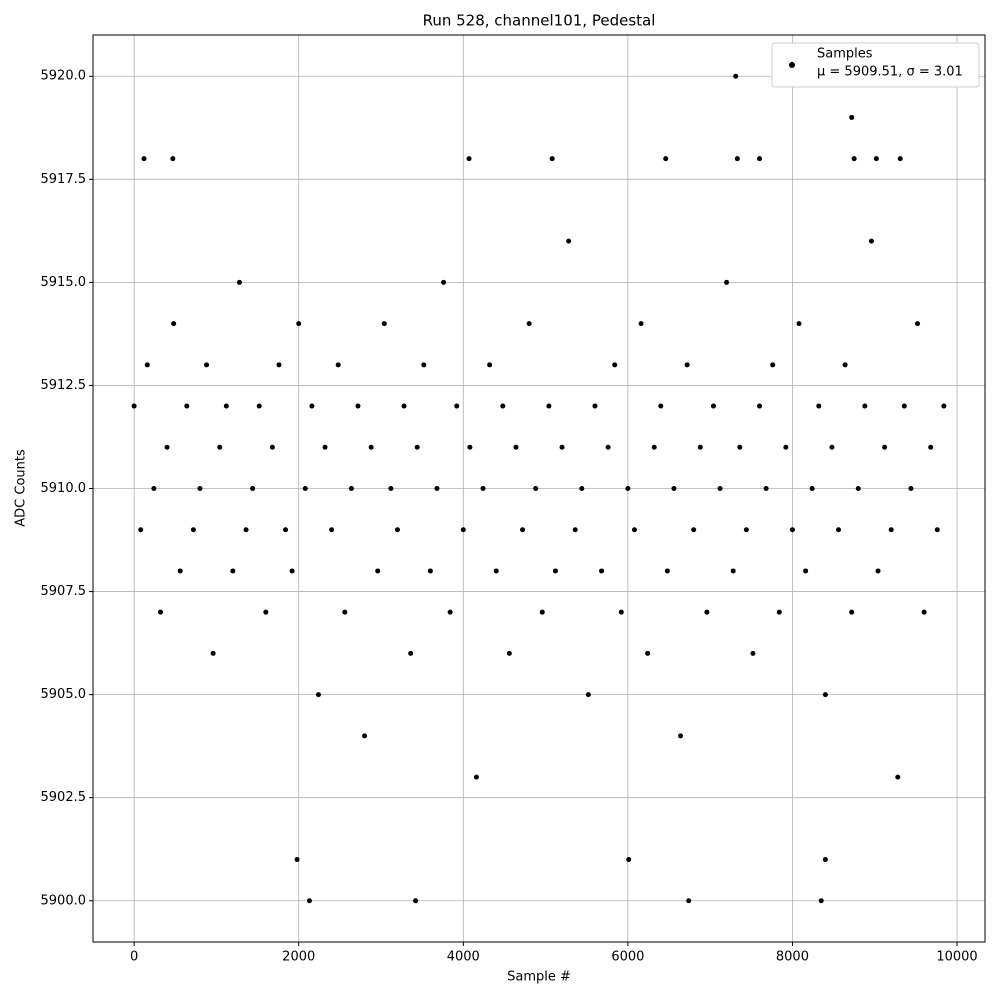 Image resolution: width=1000 pixels, height=1000 pixels. I want to click on chart-title: Run 528, channel101, Pedestal, so click(539, 21).